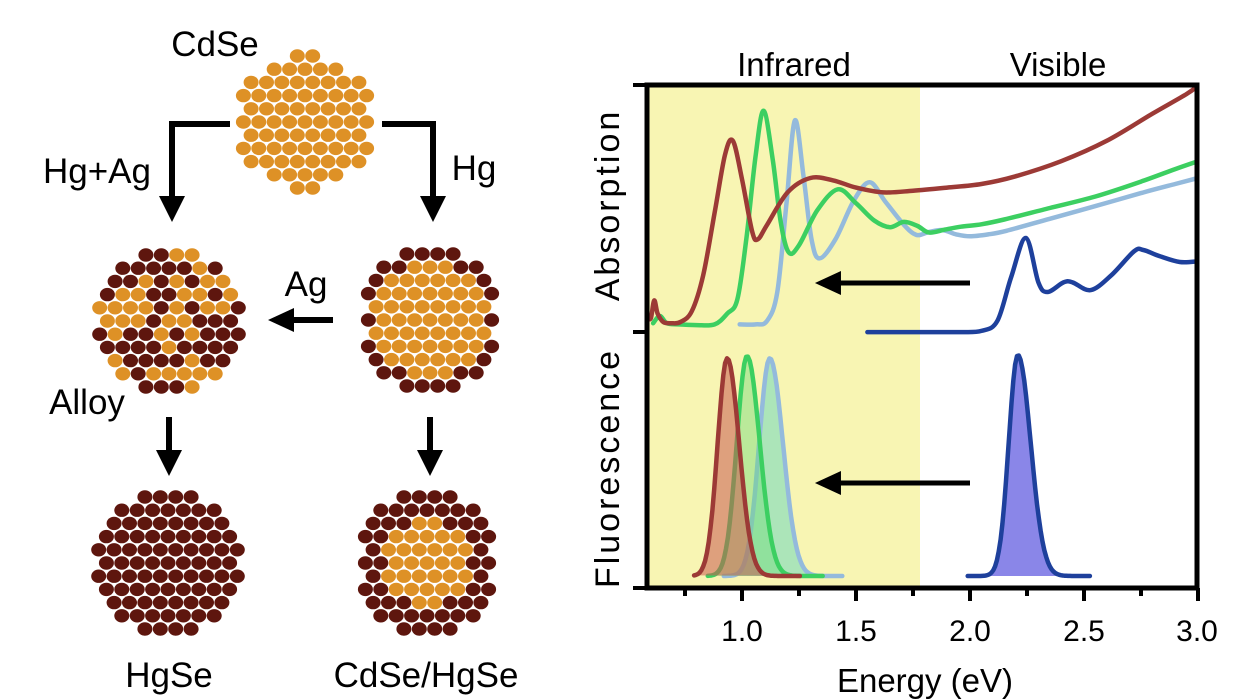  What do you see at coordinates (827, 283) in the screenshot?
I see `redshift-arrow-head` at bounding box center [827, 283].